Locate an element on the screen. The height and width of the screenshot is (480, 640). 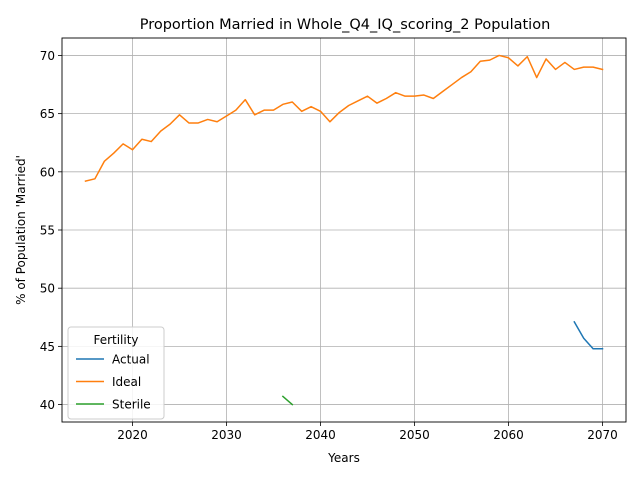
series-line-sterile is located at coordinates (287, 400).